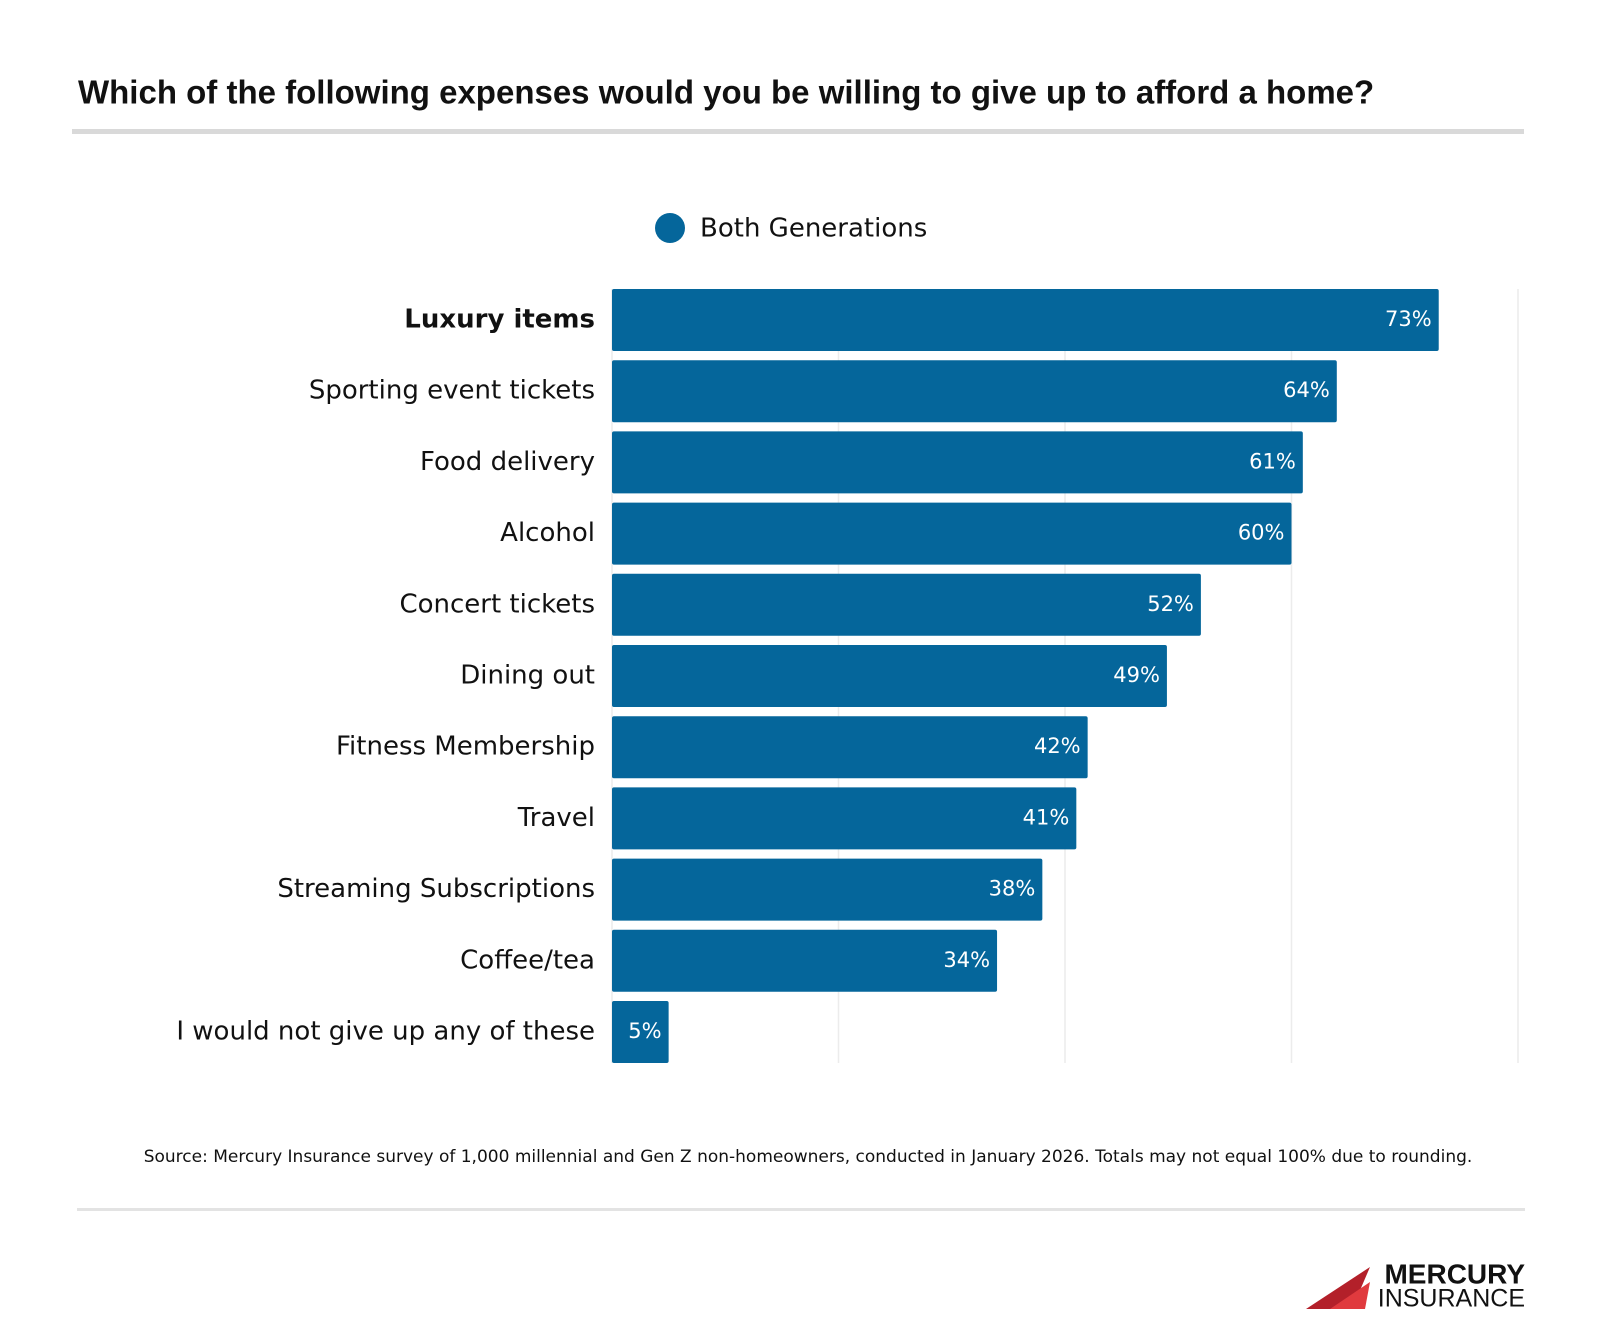 The image size is (1600, 1324). What do you see at coordinates (556, 818) in the screenshot?
I see `category-label: Travel` at bounding box center [556, 818].